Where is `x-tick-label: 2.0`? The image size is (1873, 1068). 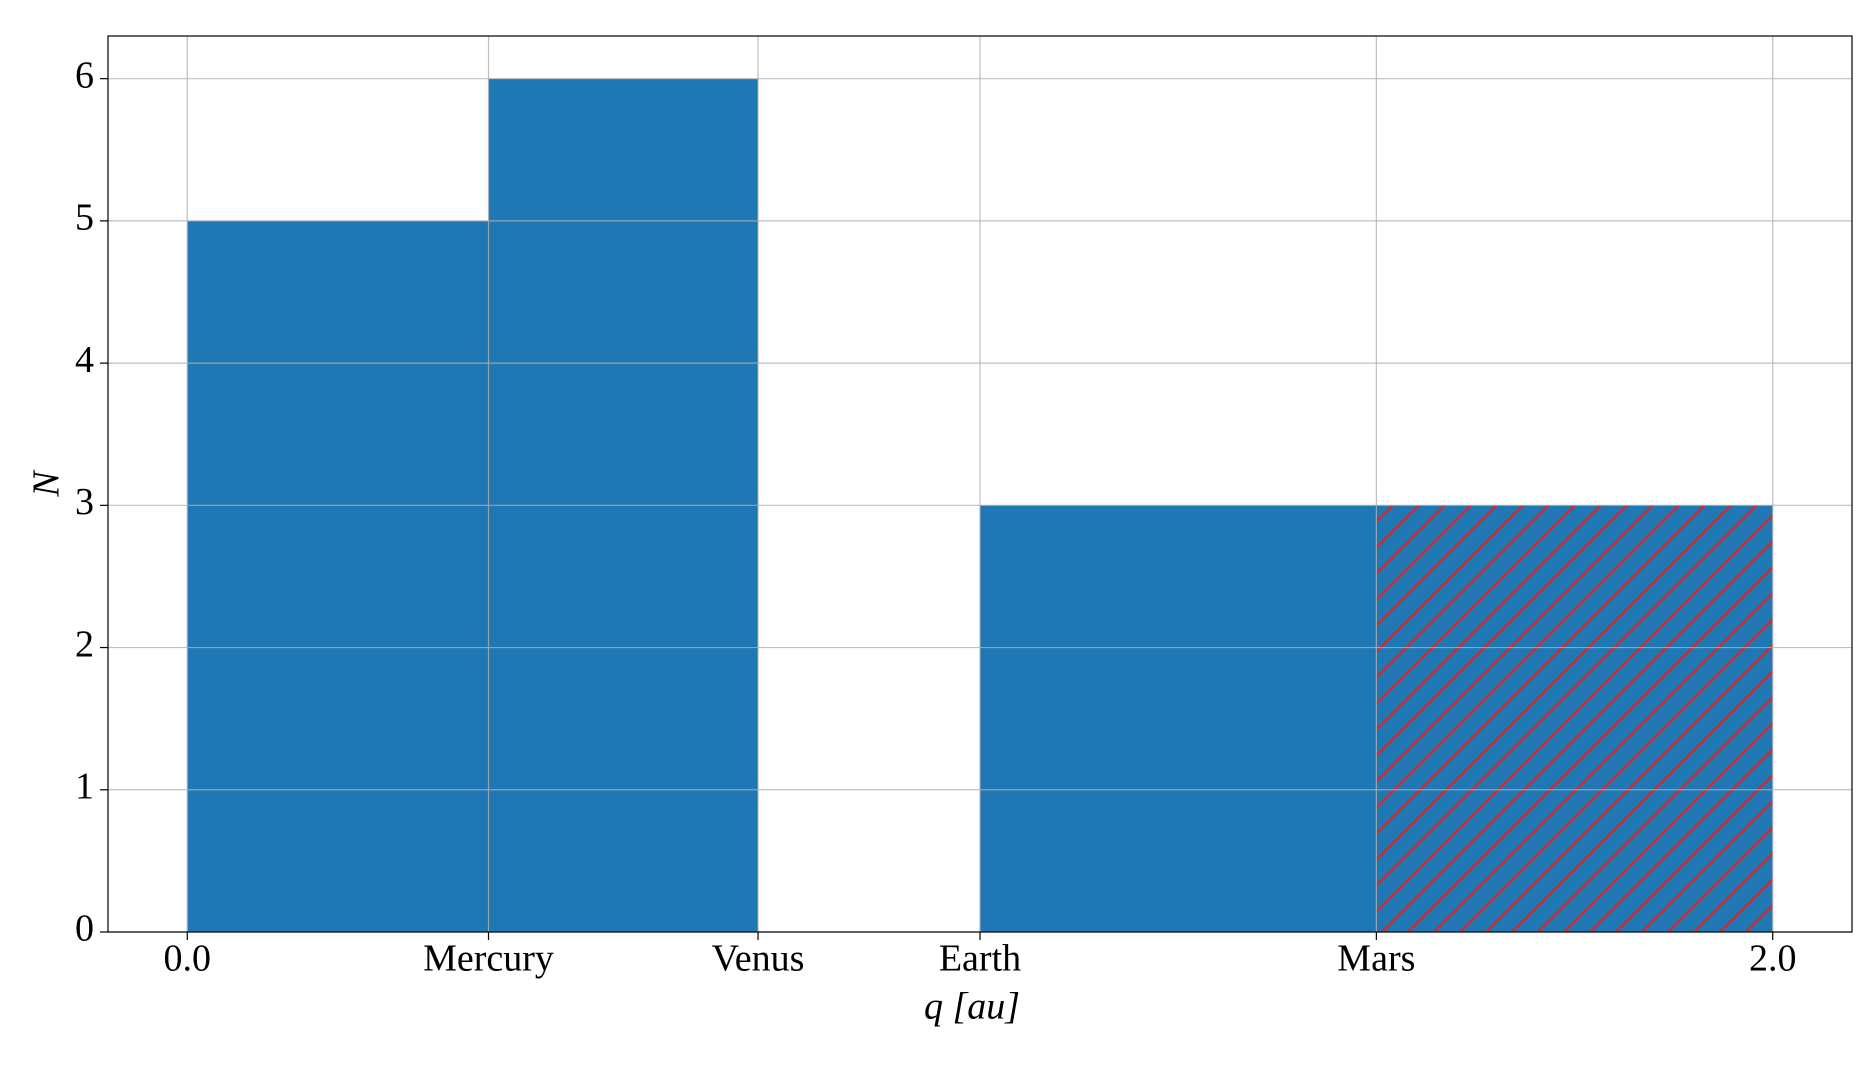
x-tick-label: 2.0 is located at coordinates (1773, 959).